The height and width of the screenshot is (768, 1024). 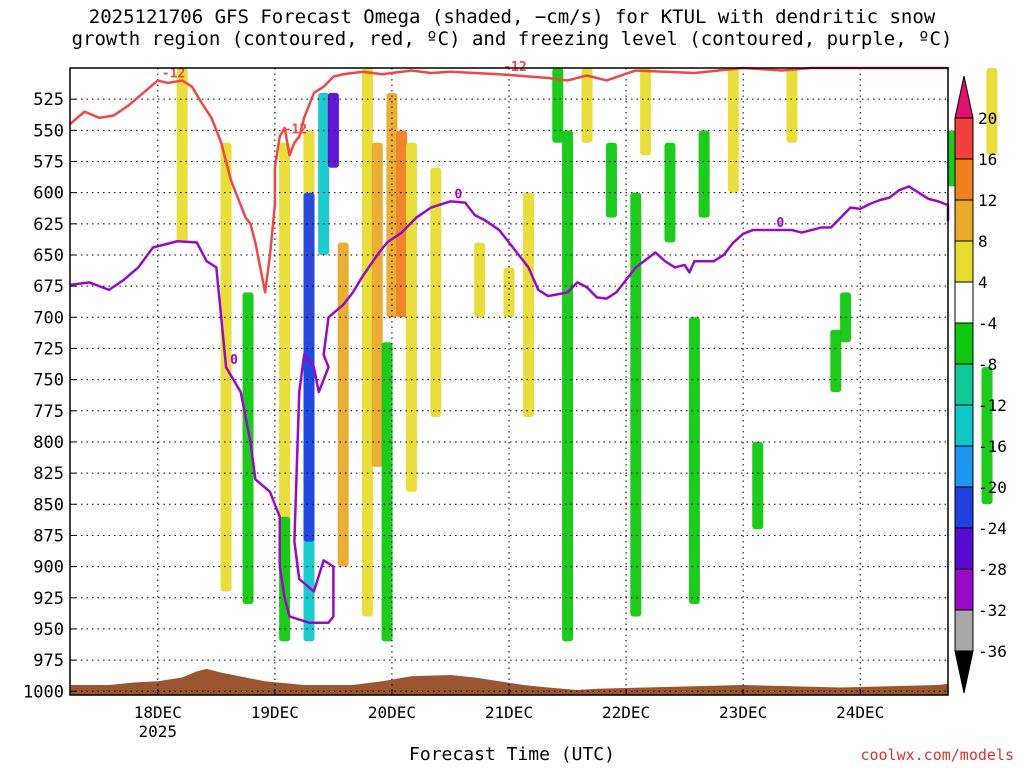 I want to click on x-tick-label: 22DEC, so click(x=626, y=712).